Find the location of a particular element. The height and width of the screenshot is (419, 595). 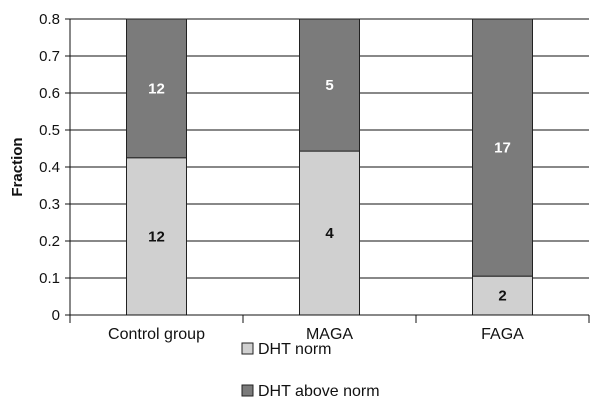

legend: DHT norm DHT above norm is located at coordinates (310, 370).